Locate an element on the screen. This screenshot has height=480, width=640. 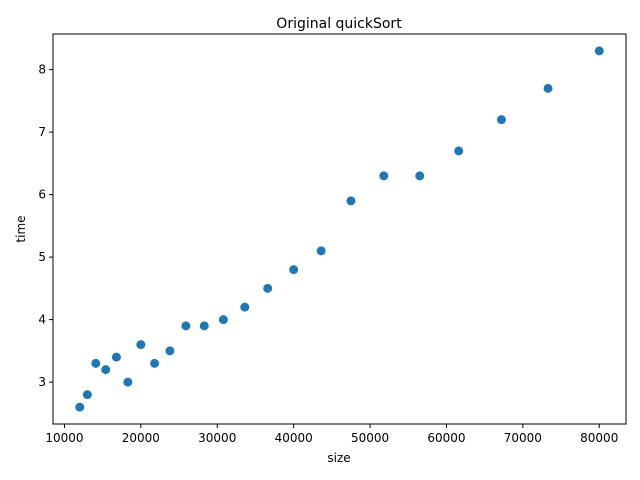
x-tick-label: 40000 is located at coordinates (294, 438).